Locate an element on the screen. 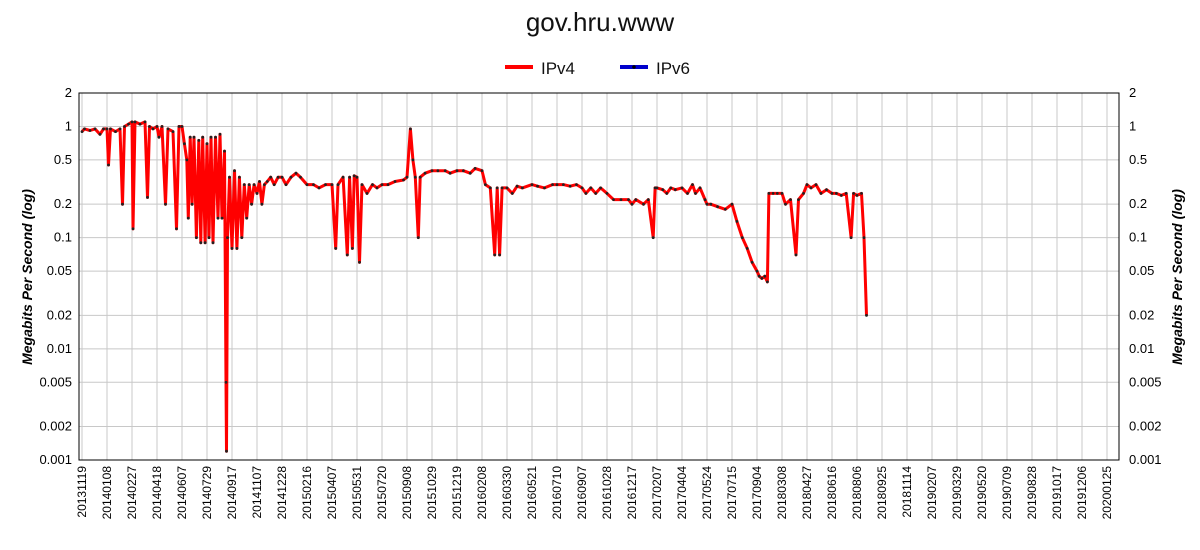 The height and width of the screenshot is (550, 1200). y-axis-label-left: Megabits Per Second (log) is located at coordinates (27, 277).